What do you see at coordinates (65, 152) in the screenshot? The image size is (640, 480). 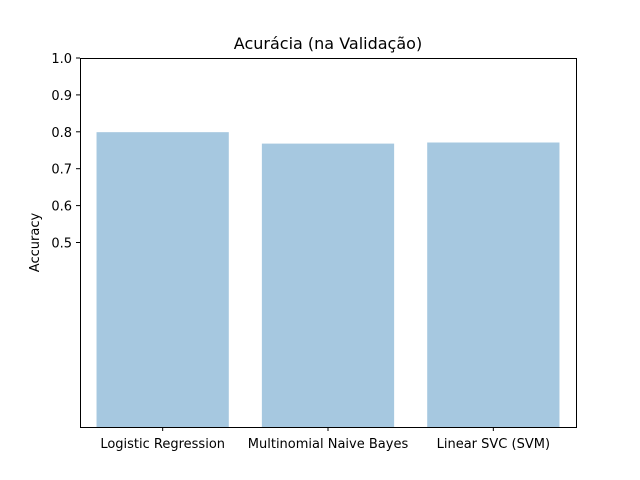 I see `y-axis-ticks: 0.5 0.6 0.7 0.8 0.9 1.0` at bounding box center [65, 152].